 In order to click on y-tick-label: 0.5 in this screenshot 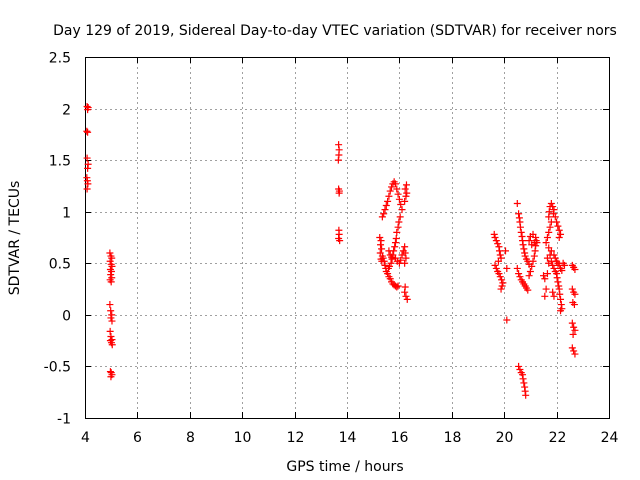, I will do `click(60, 265)`.